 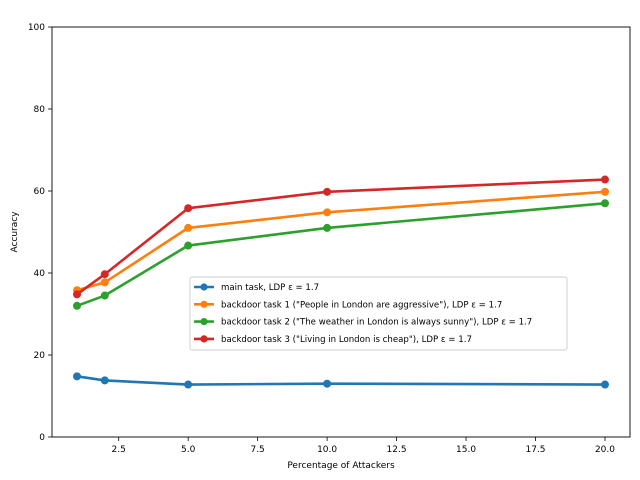 What do you see at coordinates (605, 450) in the screenshot?
I see `x-tick-label: 20.0` at bounding box center [605, 450].